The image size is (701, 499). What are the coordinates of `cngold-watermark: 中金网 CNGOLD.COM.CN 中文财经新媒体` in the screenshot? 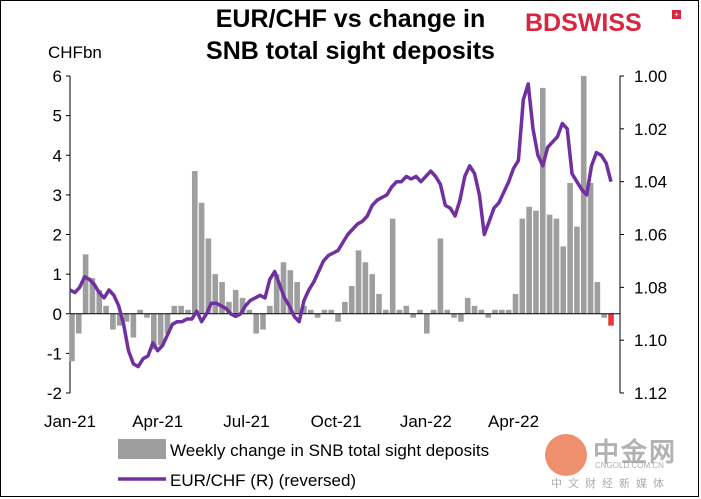 It's located at (620, 460).